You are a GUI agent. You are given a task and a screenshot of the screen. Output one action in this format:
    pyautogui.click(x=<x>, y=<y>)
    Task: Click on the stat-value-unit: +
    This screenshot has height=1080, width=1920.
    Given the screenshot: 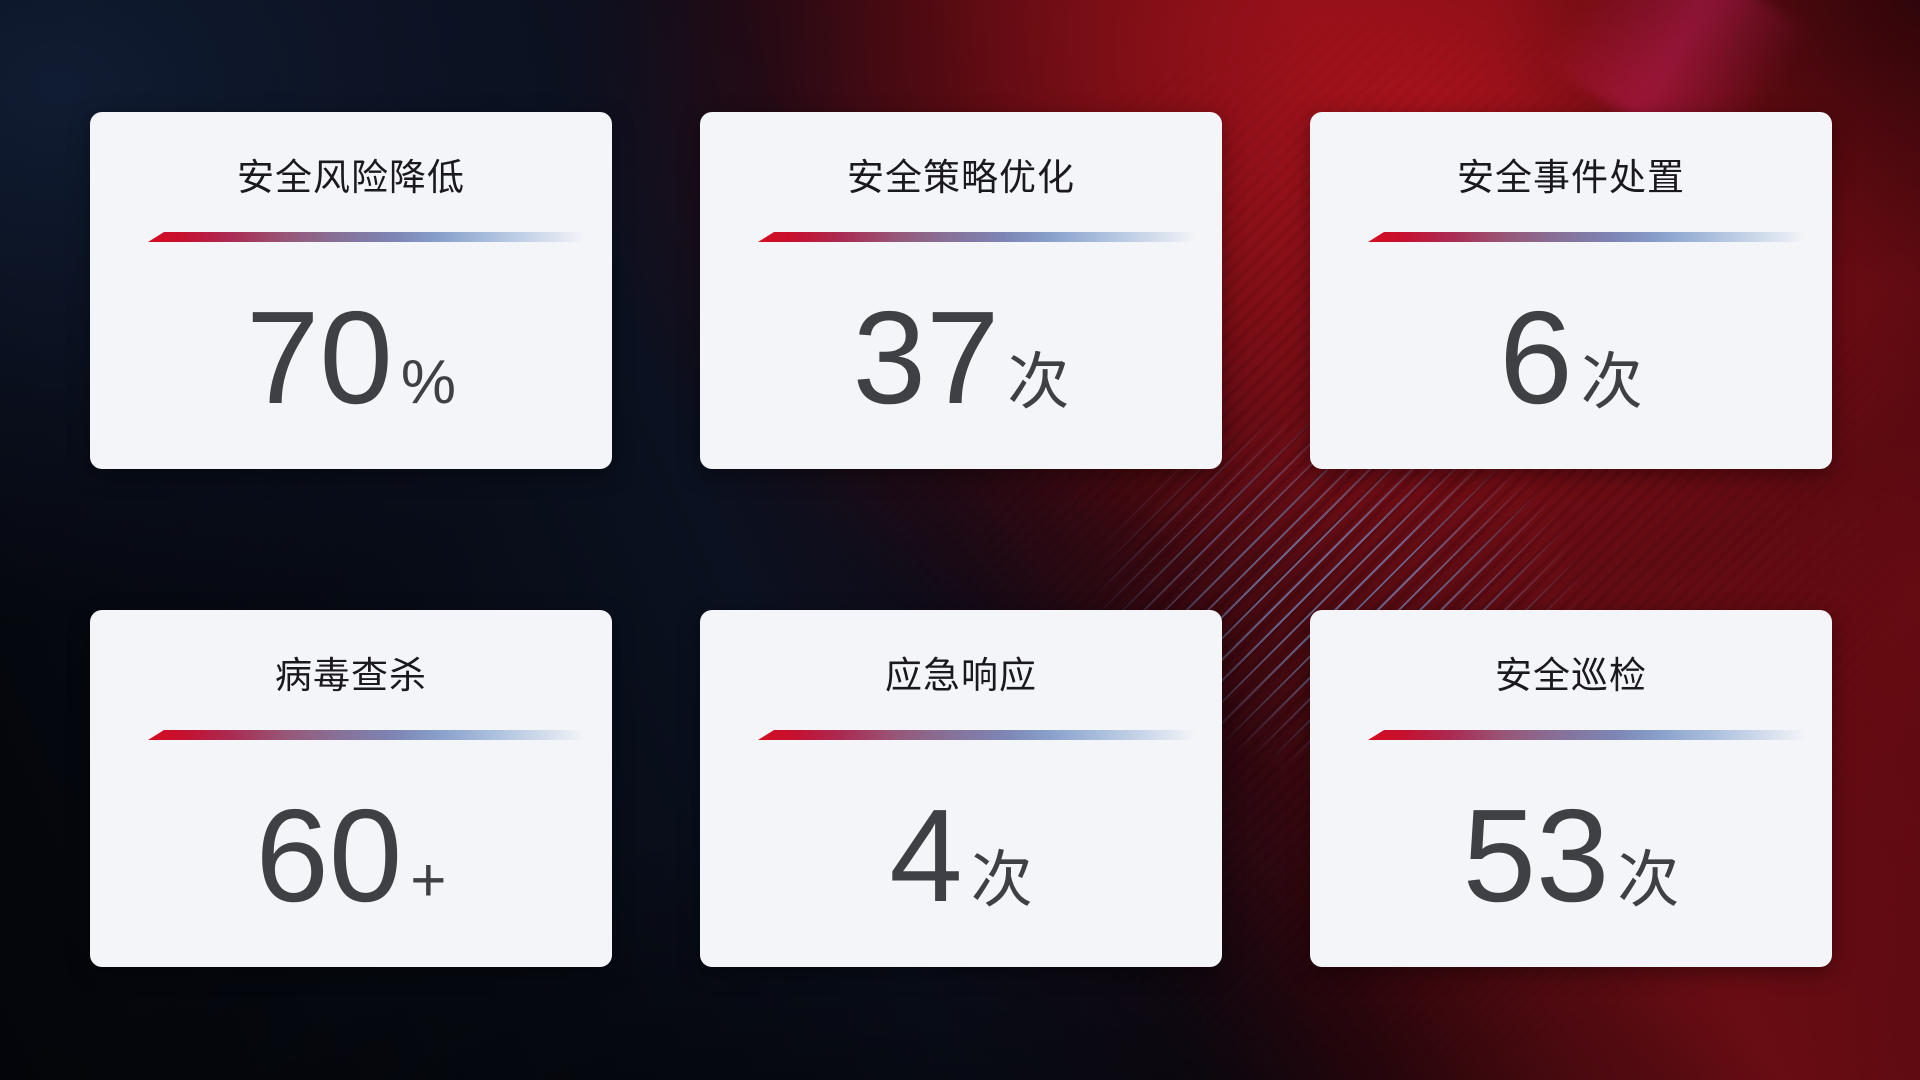 What is the action you would take?
    pyautogui.click(x=428, y=880)
    